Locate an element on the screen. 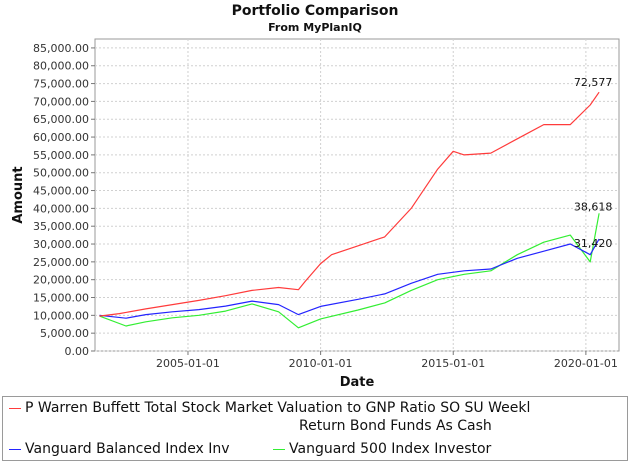 The image size is (630, 463). x-tick-label: 2020-01-01 is located at coordinates (586, 363).